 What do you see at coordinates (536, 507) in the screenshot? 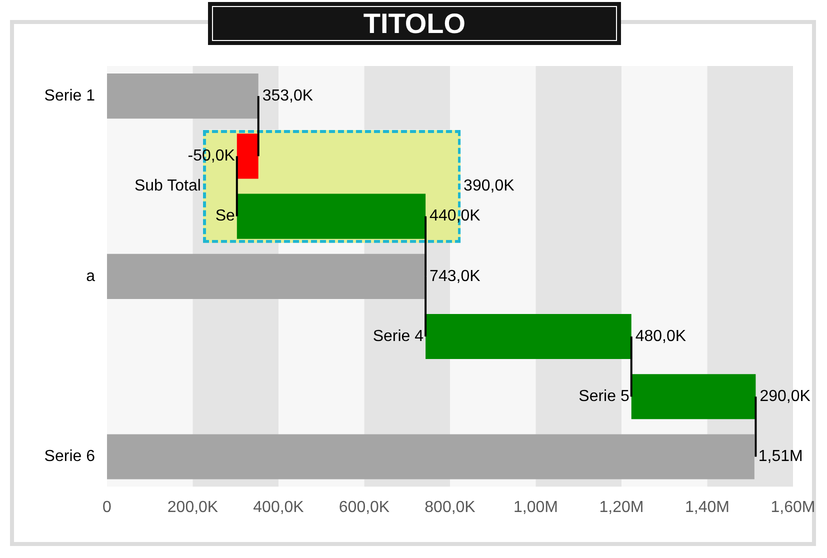
I see `x-tick-label: 1,00M` at bounding box center [536, 507].